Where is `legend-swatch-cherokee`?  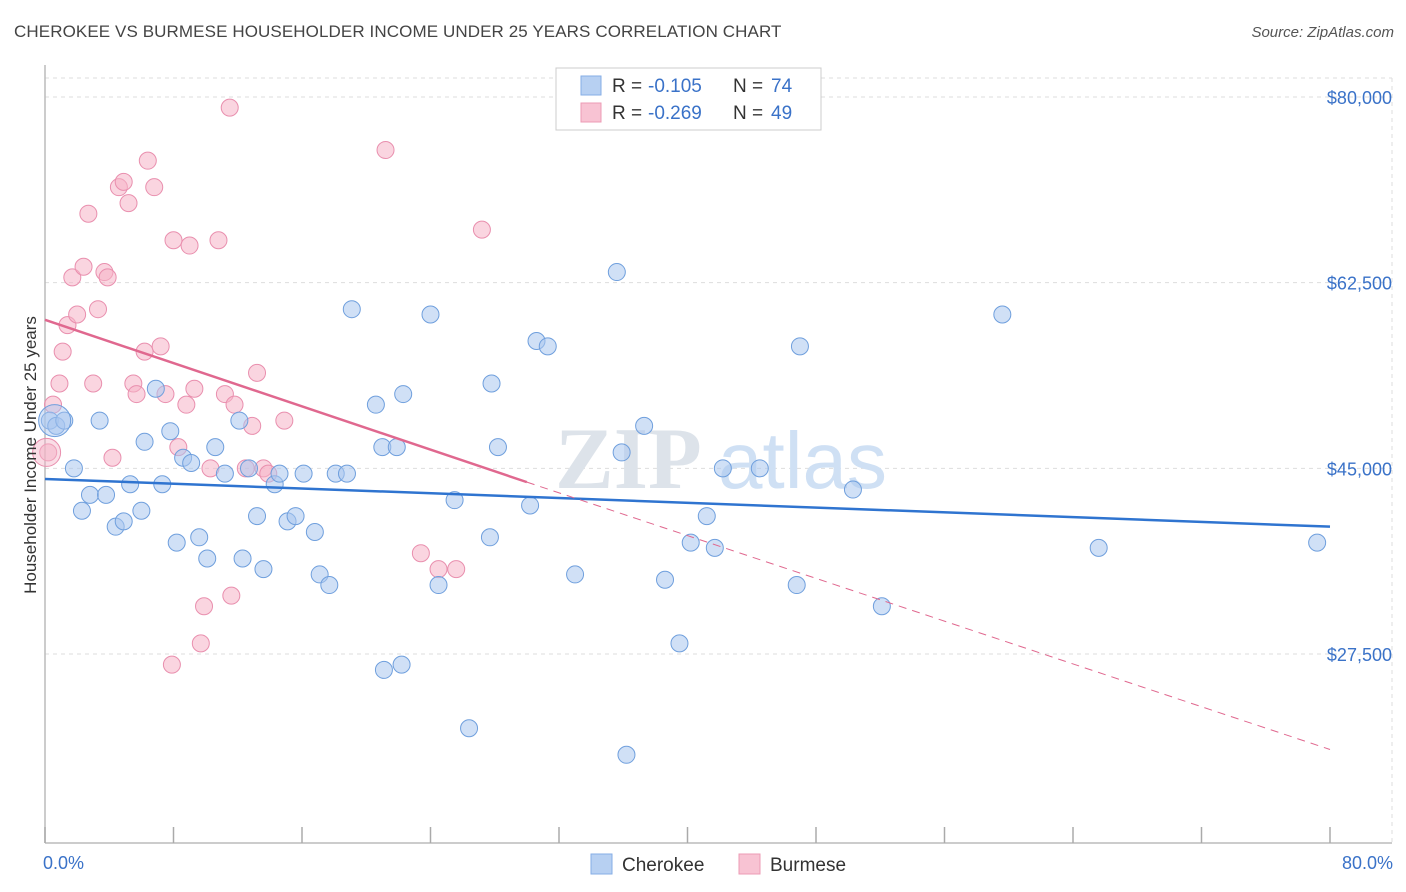 legend-swatch-cherokee is located at coordinates (591, 85).